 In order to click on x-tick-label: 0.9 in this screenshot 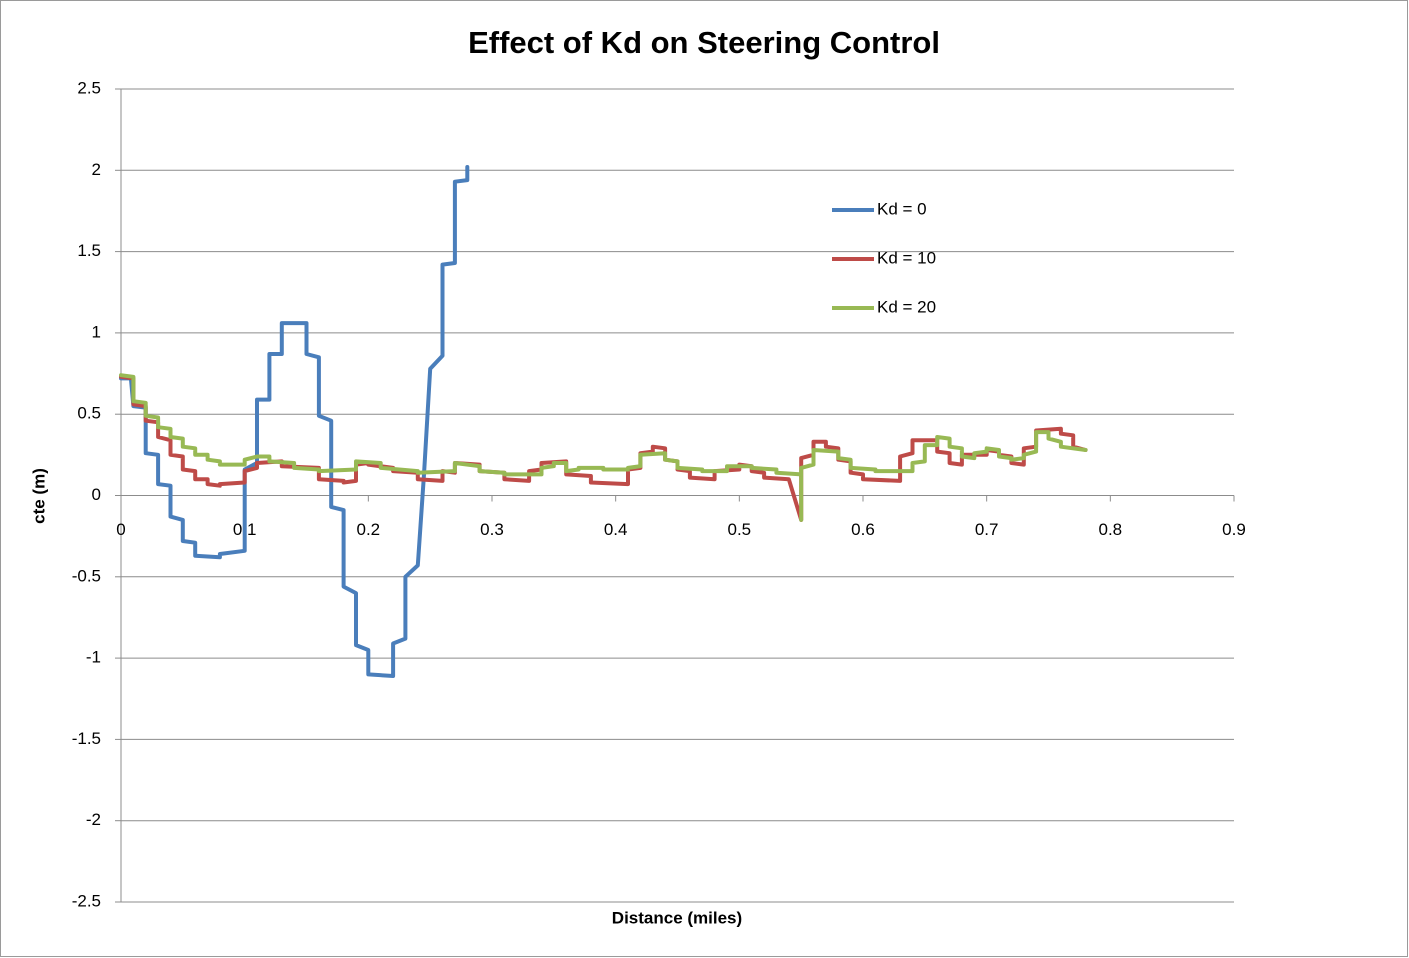, I will do `click(1234, 529)`.